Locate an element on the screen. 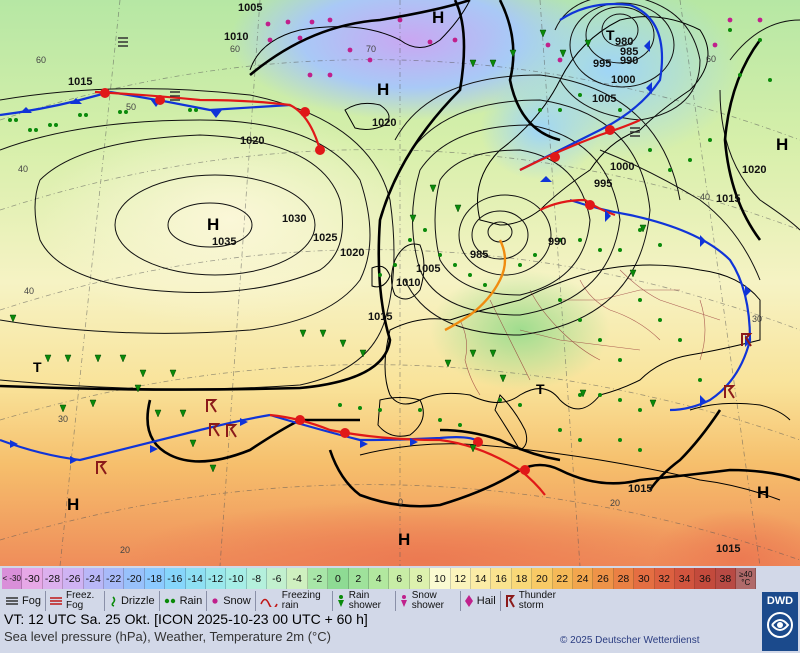  rain-shower-icon is located at coordinates (340, 601).